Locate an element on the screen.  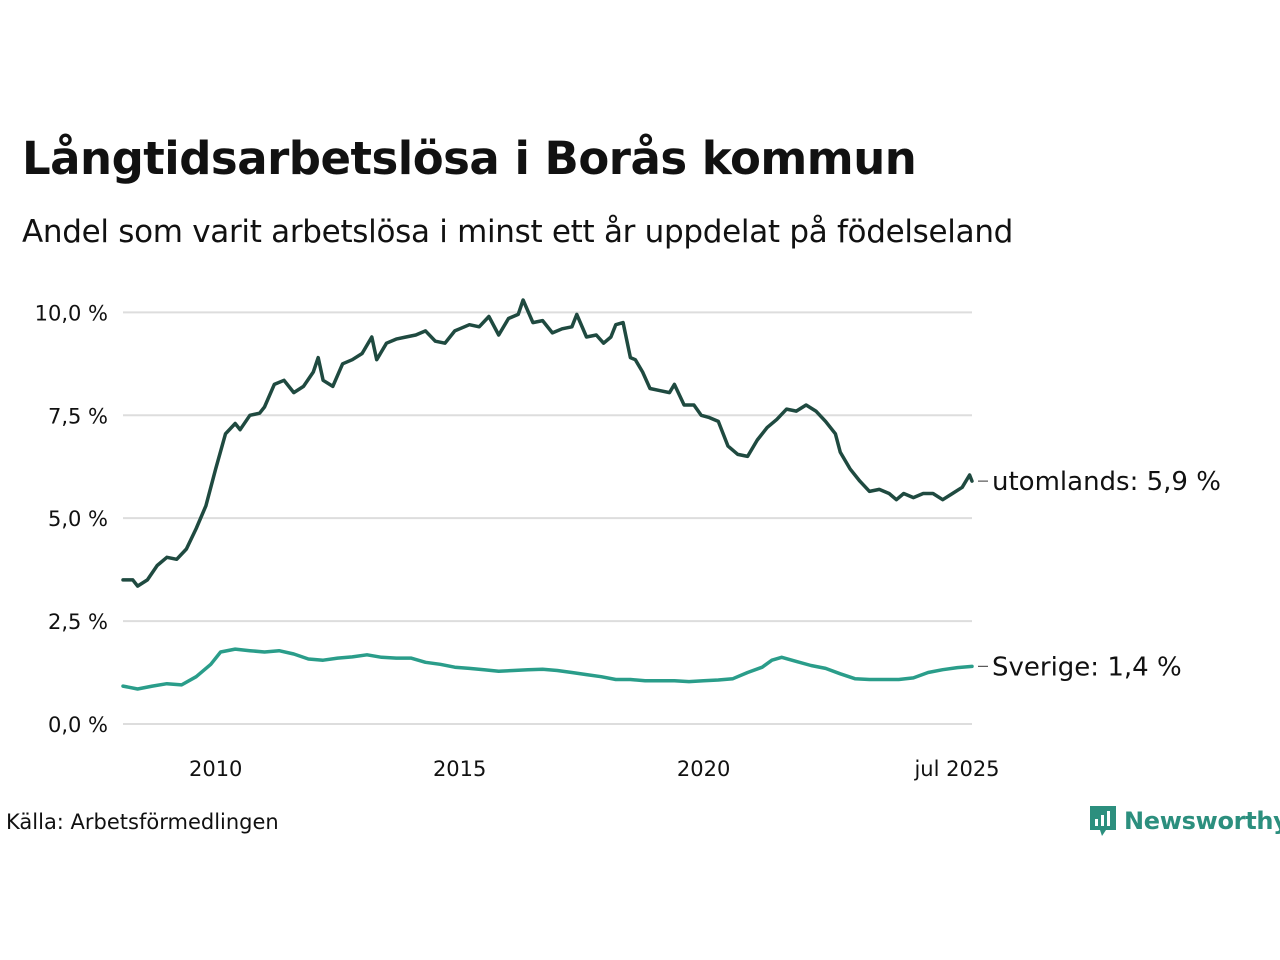
y-tick-label: 5,0 % is located at coordinates (78, 519).